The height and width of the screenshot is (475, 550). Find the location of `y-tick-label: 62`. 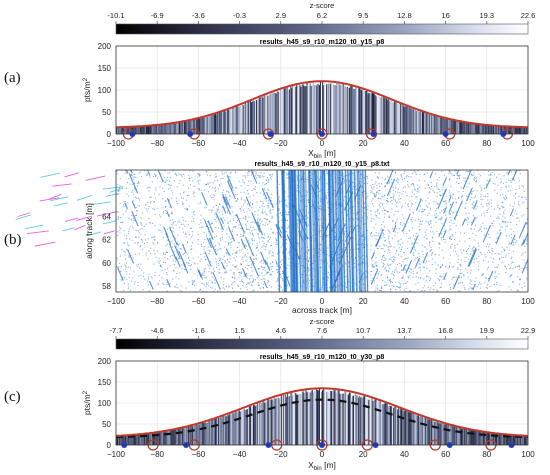

y-tick-label: 62 is located at coordinates (106, 240).